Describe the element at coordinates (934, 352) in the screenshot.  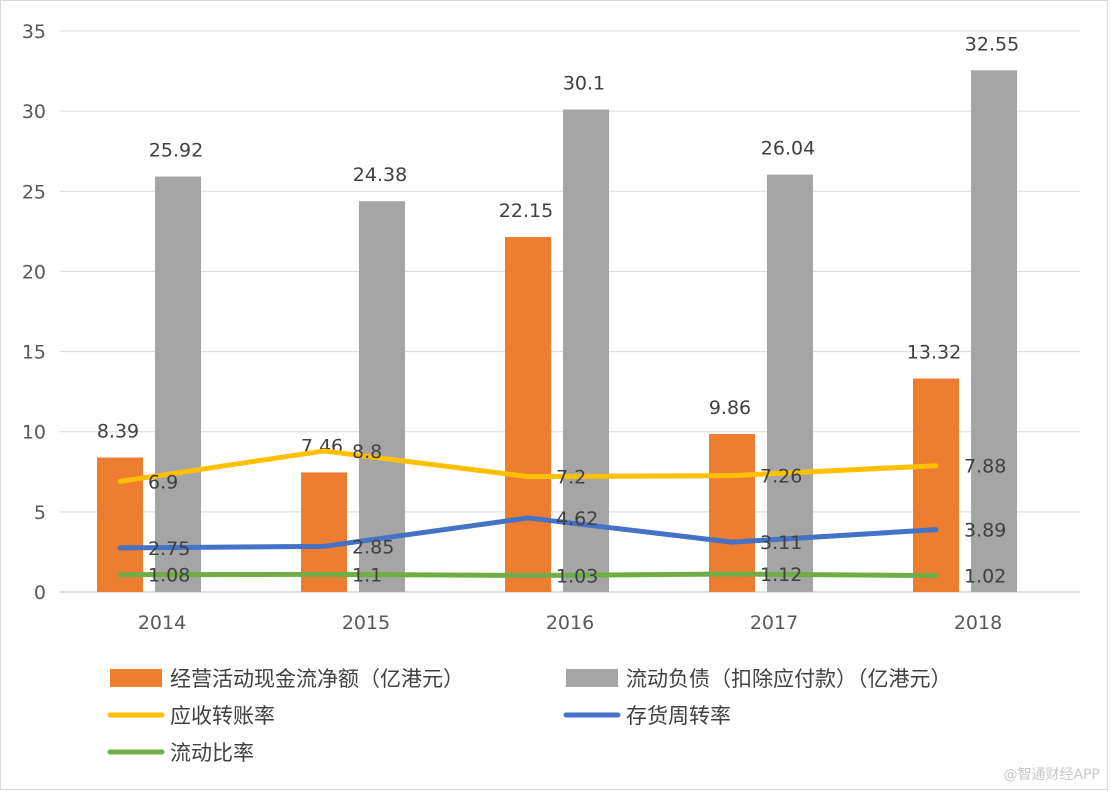
I see `bar-data-label: 13.32` at that location.